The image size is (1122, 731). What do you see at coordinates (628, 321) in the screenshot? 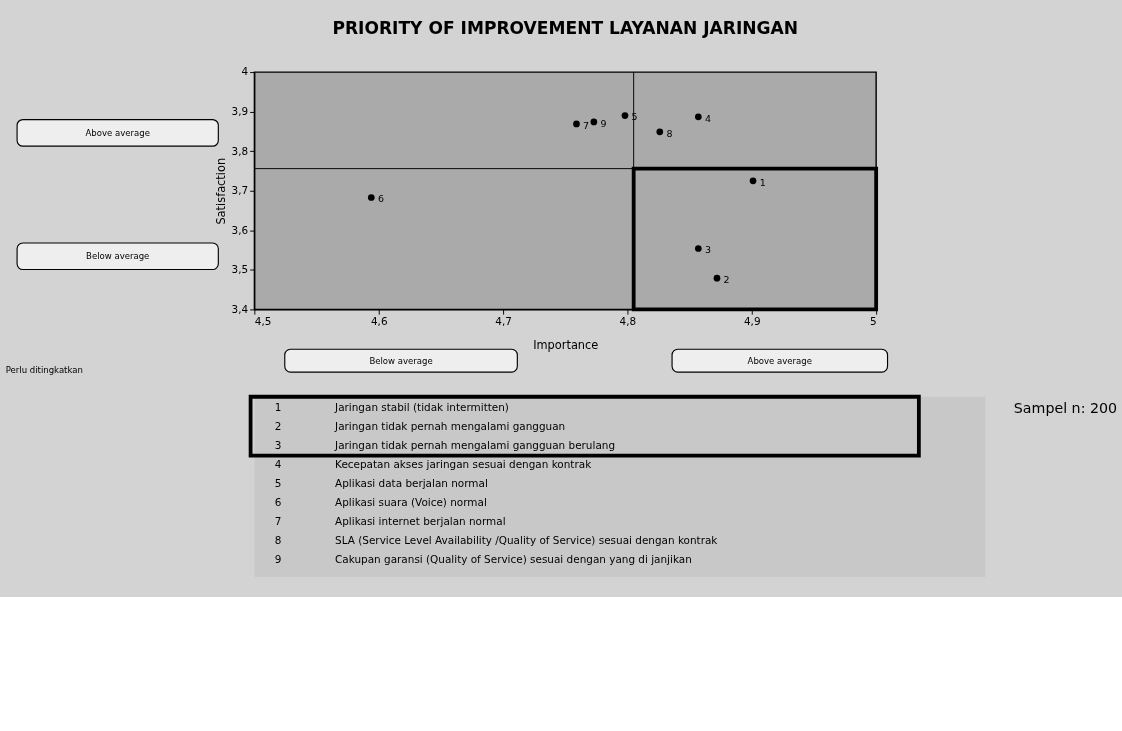
I see `x-tick-label: 4,8` at bounding box center [628, 321].